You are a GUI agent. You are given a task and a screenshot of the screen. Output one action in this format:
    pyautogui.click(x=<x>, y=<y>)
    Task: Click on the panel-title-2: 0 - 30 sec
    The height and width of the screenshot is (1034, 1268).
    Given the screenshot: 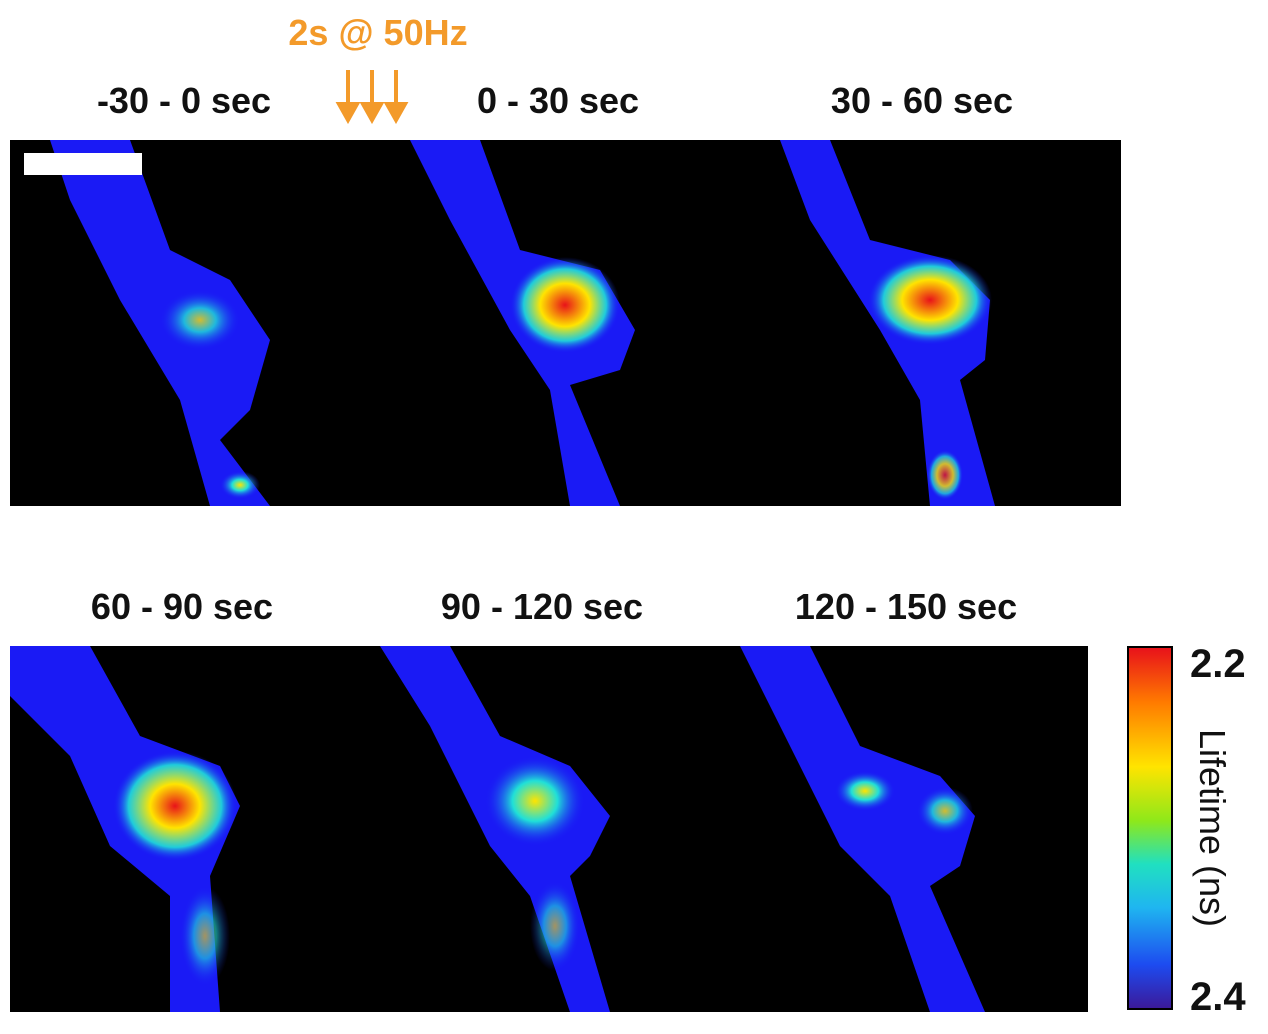 What is the action you would take?
    pyautogui.click(x=558, y=100)
    